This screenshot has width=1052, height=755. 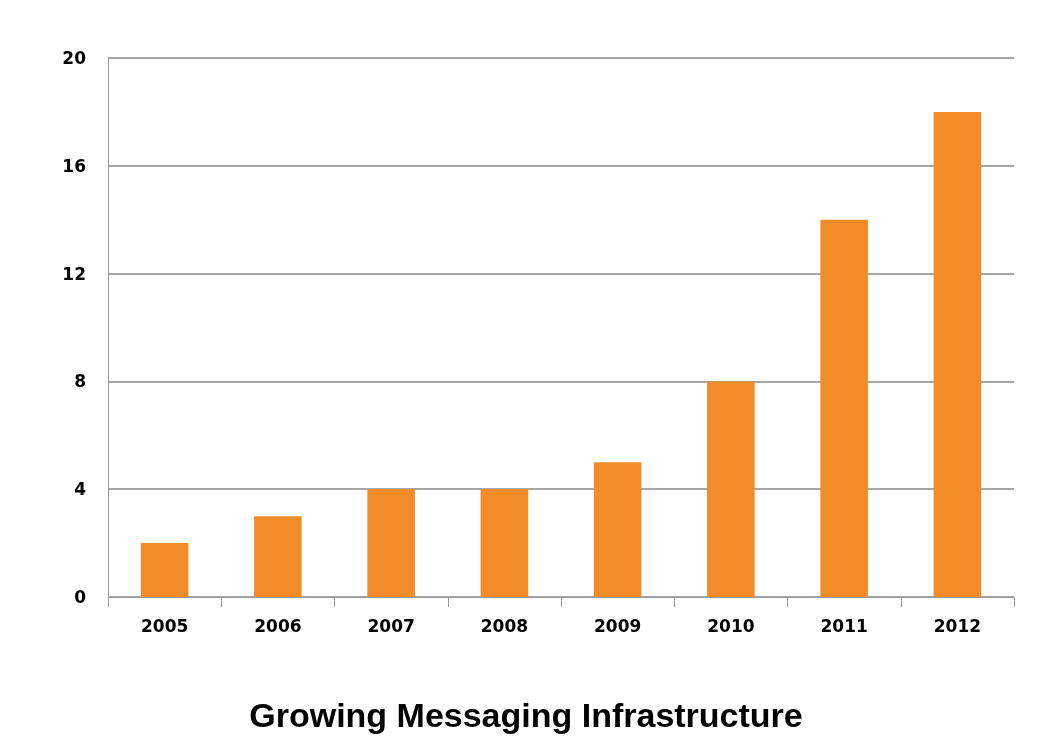 I want to click on y-tick-label: 0, so click(x=80, y=597).